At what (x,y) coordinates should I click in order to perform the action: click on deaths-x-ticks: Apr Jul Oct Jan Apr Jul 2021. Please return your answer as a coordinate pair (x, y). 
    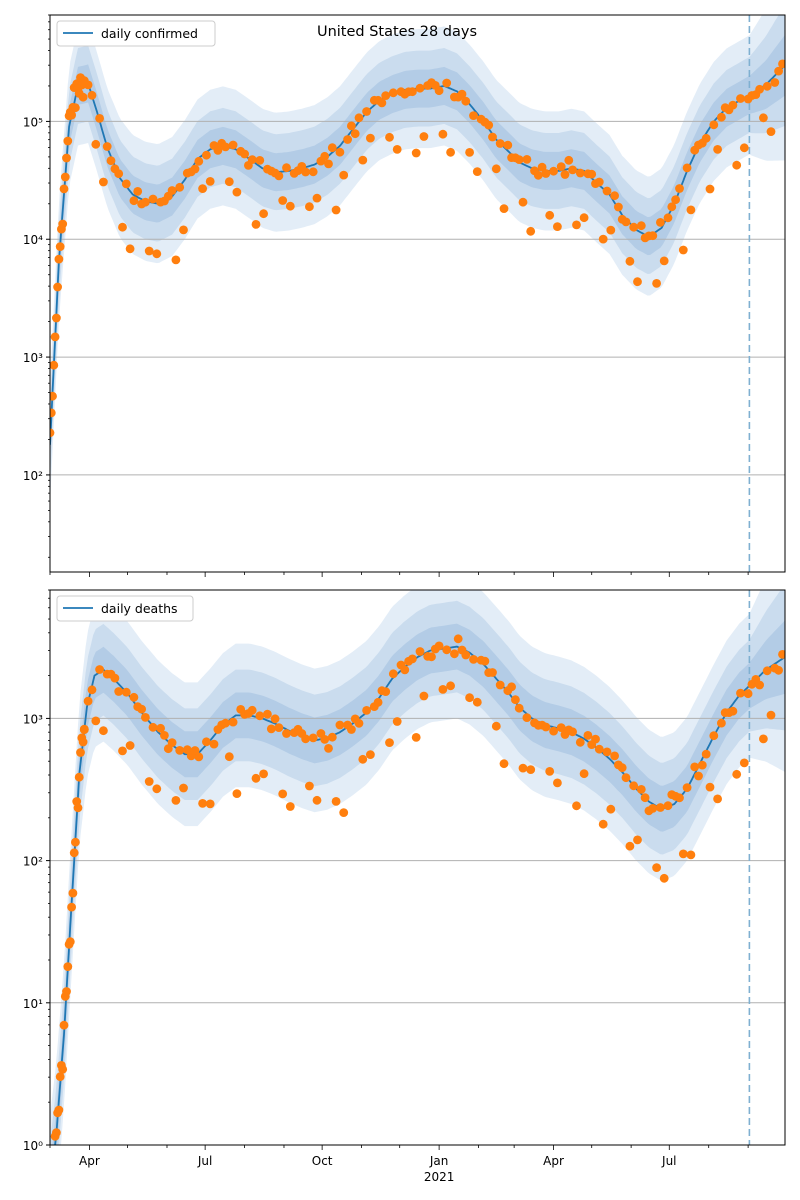
    Looking at the image, I should click on (399, 1164).